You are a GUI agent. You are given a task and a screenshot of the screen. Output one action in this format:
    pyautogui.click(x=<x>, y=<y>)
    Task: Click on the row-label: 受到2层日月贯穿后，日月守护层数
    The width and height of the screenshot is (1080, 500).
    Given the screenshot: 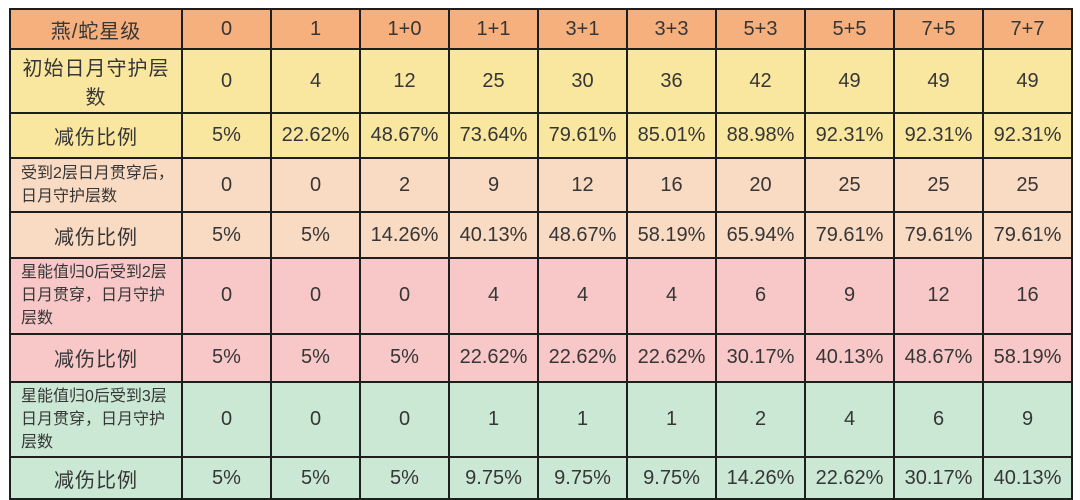 What is the action you would take?
    pyautogui.click(x=96, y=185)
    